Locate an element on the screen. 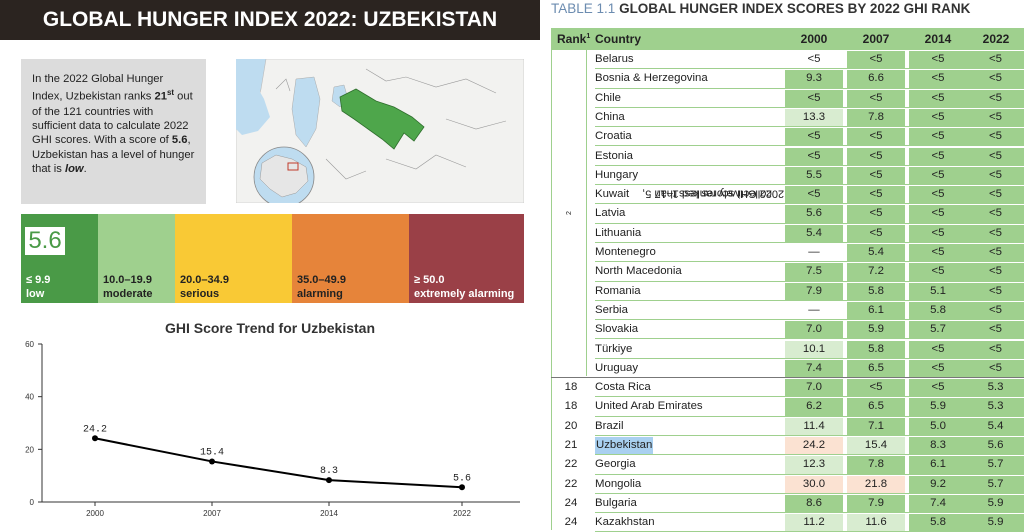  score-cell: 5.3 is located at coordinates (995, 407).